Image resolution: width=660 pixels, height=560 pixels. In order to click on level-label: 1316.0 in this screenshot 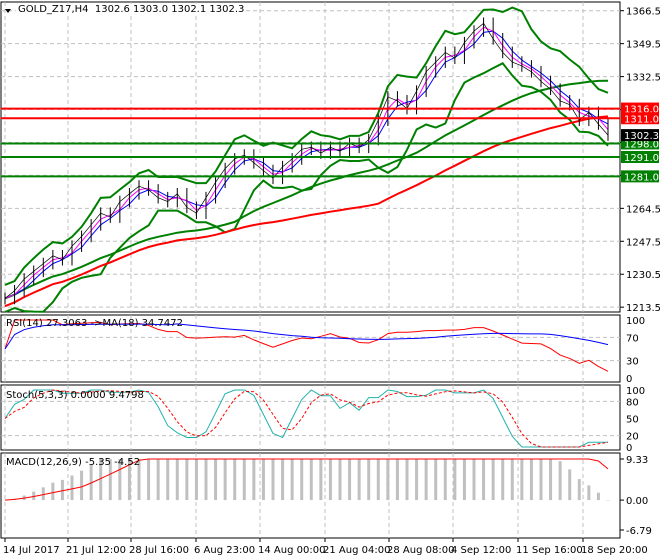, I will do `click(641, 110)`.